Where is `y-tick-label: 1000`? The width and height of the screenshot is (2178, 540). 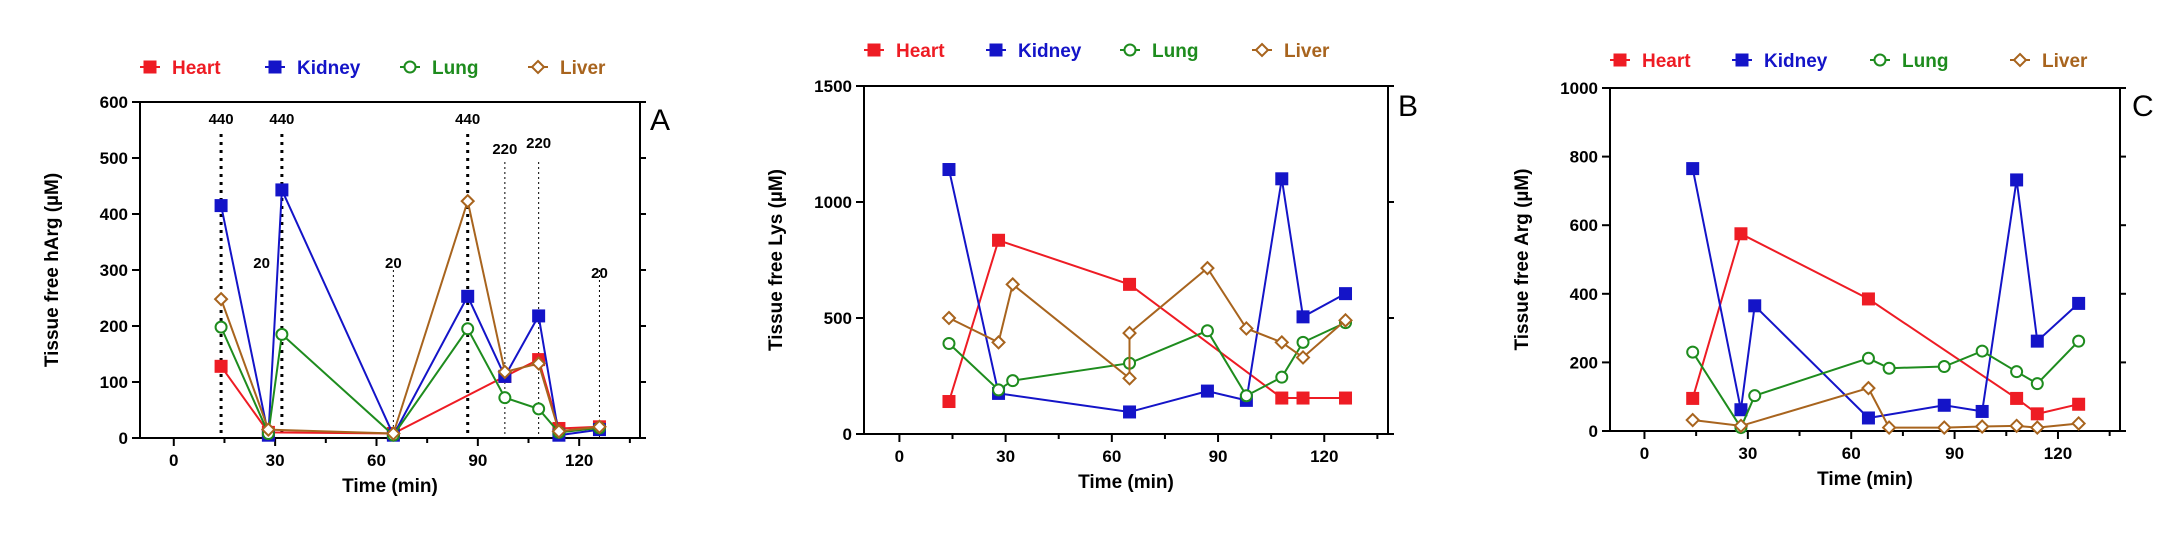
y-tick-label: 1000 is located at coordinates (1579, 88).